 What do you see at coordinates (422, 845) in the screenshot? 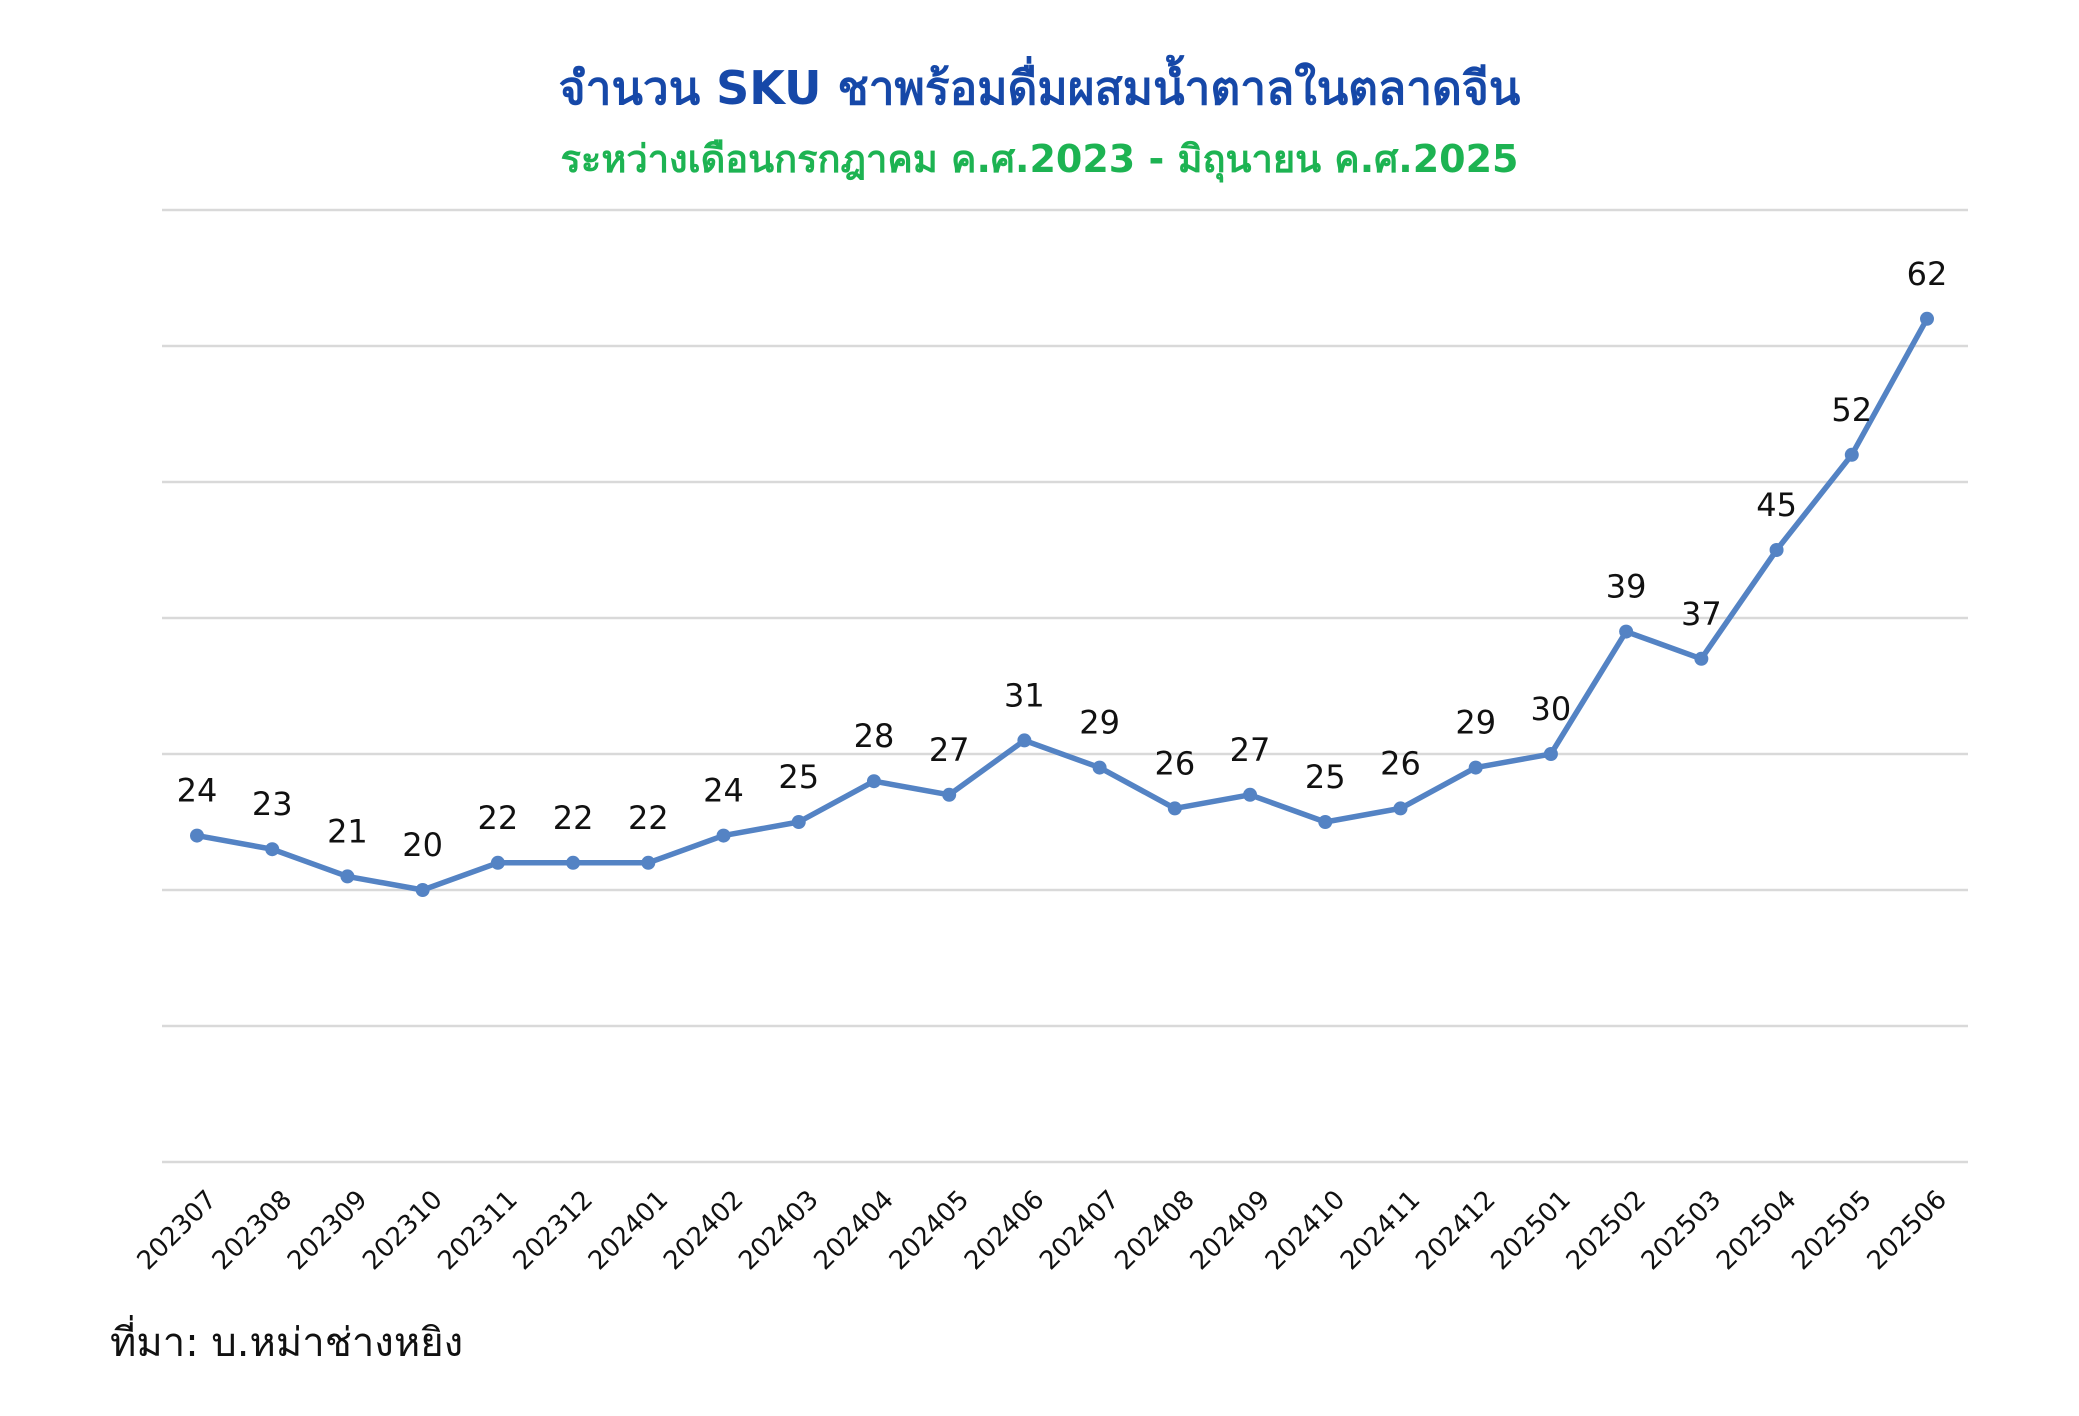
I see `data-label-202310: 20` at bounding box center [422, 845].